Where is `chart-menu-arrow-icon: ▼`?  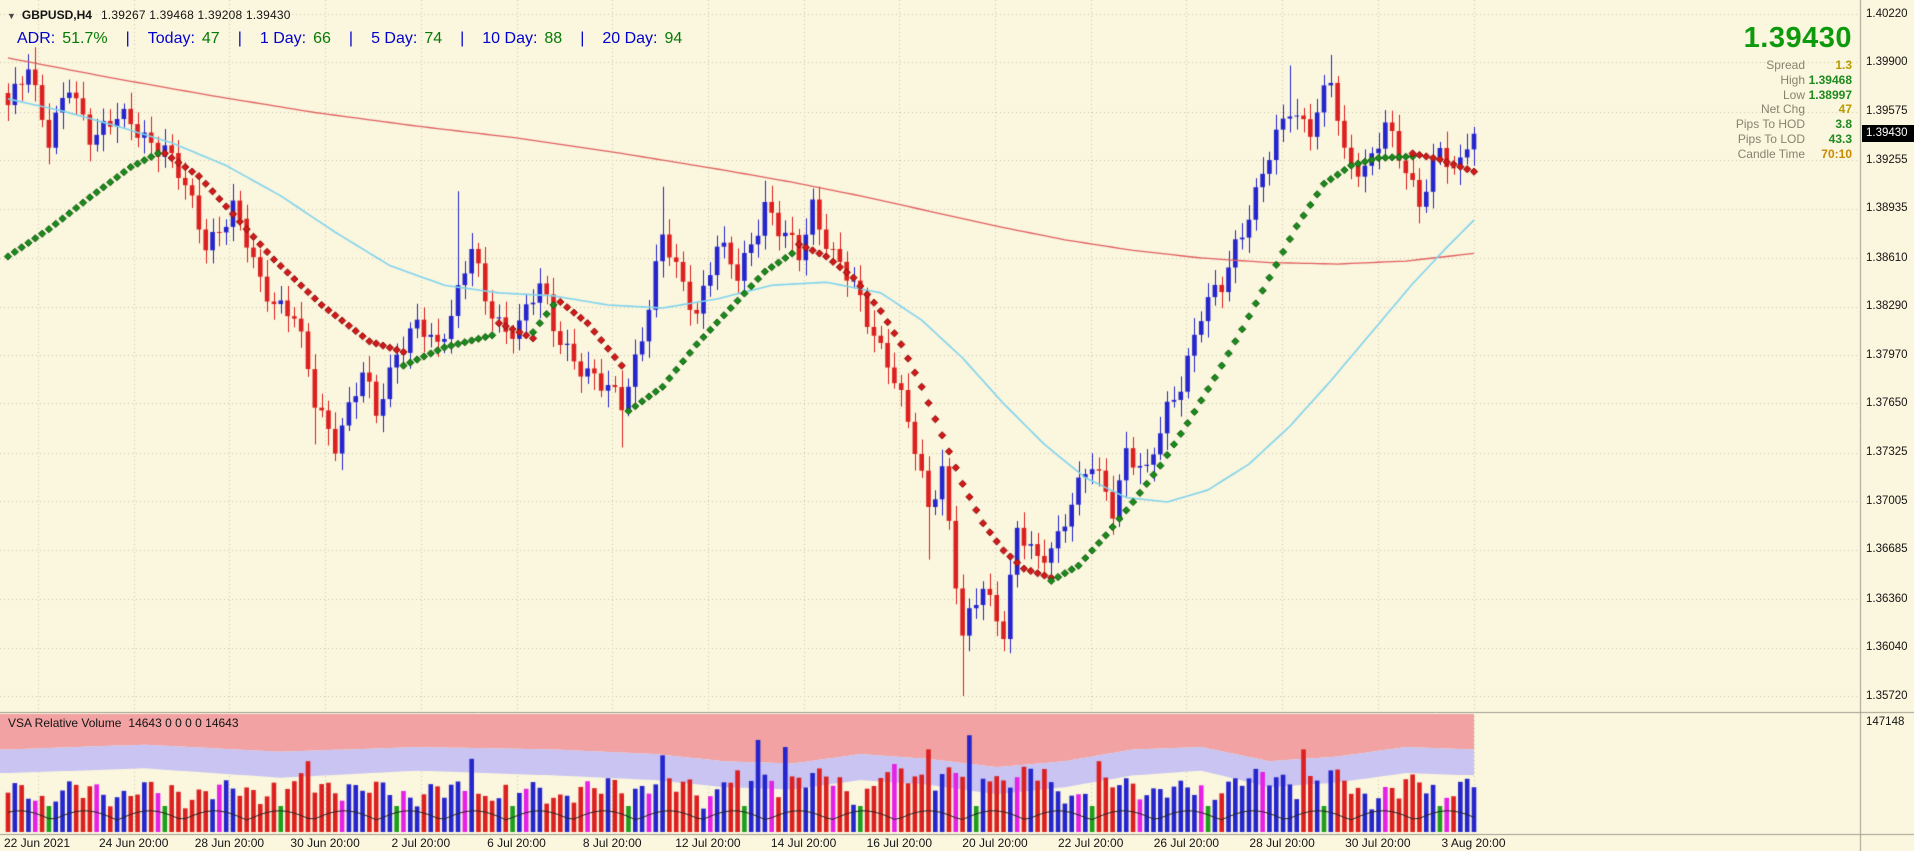
chart-menu-arrow-icon: ▼ is located at coordinates (11, 16).